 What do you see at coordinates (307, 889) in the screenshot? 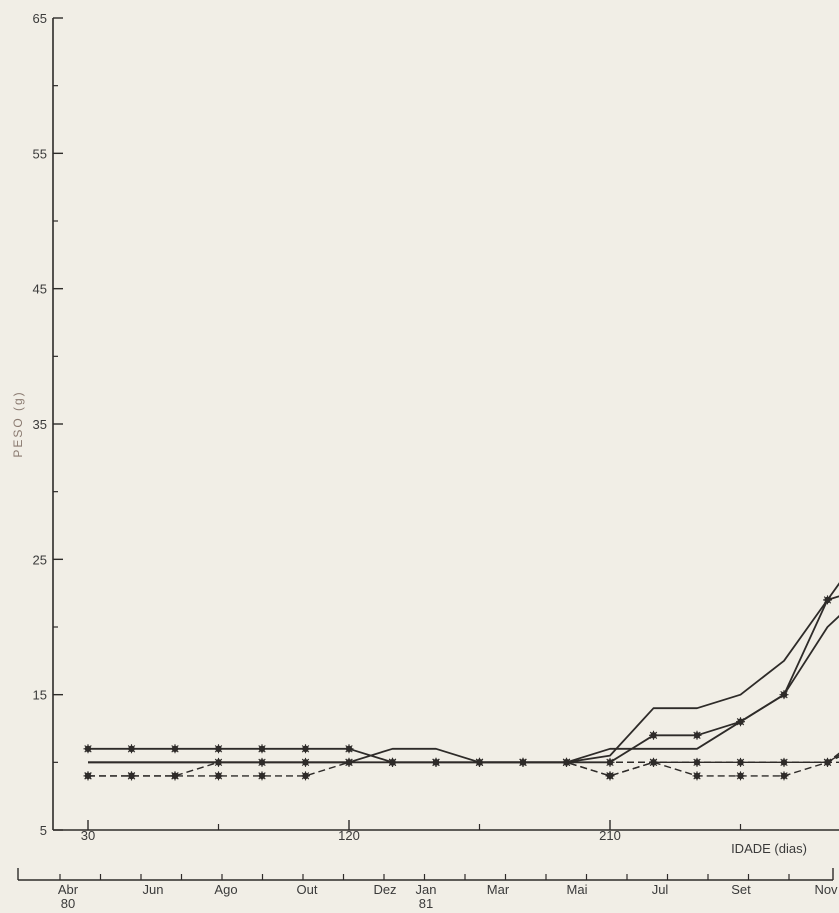
I see `month-label: Out` at bounding box center [307, 889].